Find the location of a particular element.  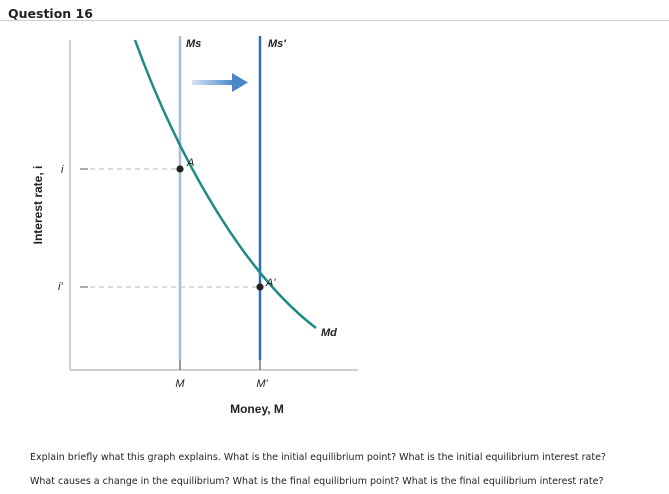

y-tick-label-i-prime: i' is located at coordinates (60, 287).